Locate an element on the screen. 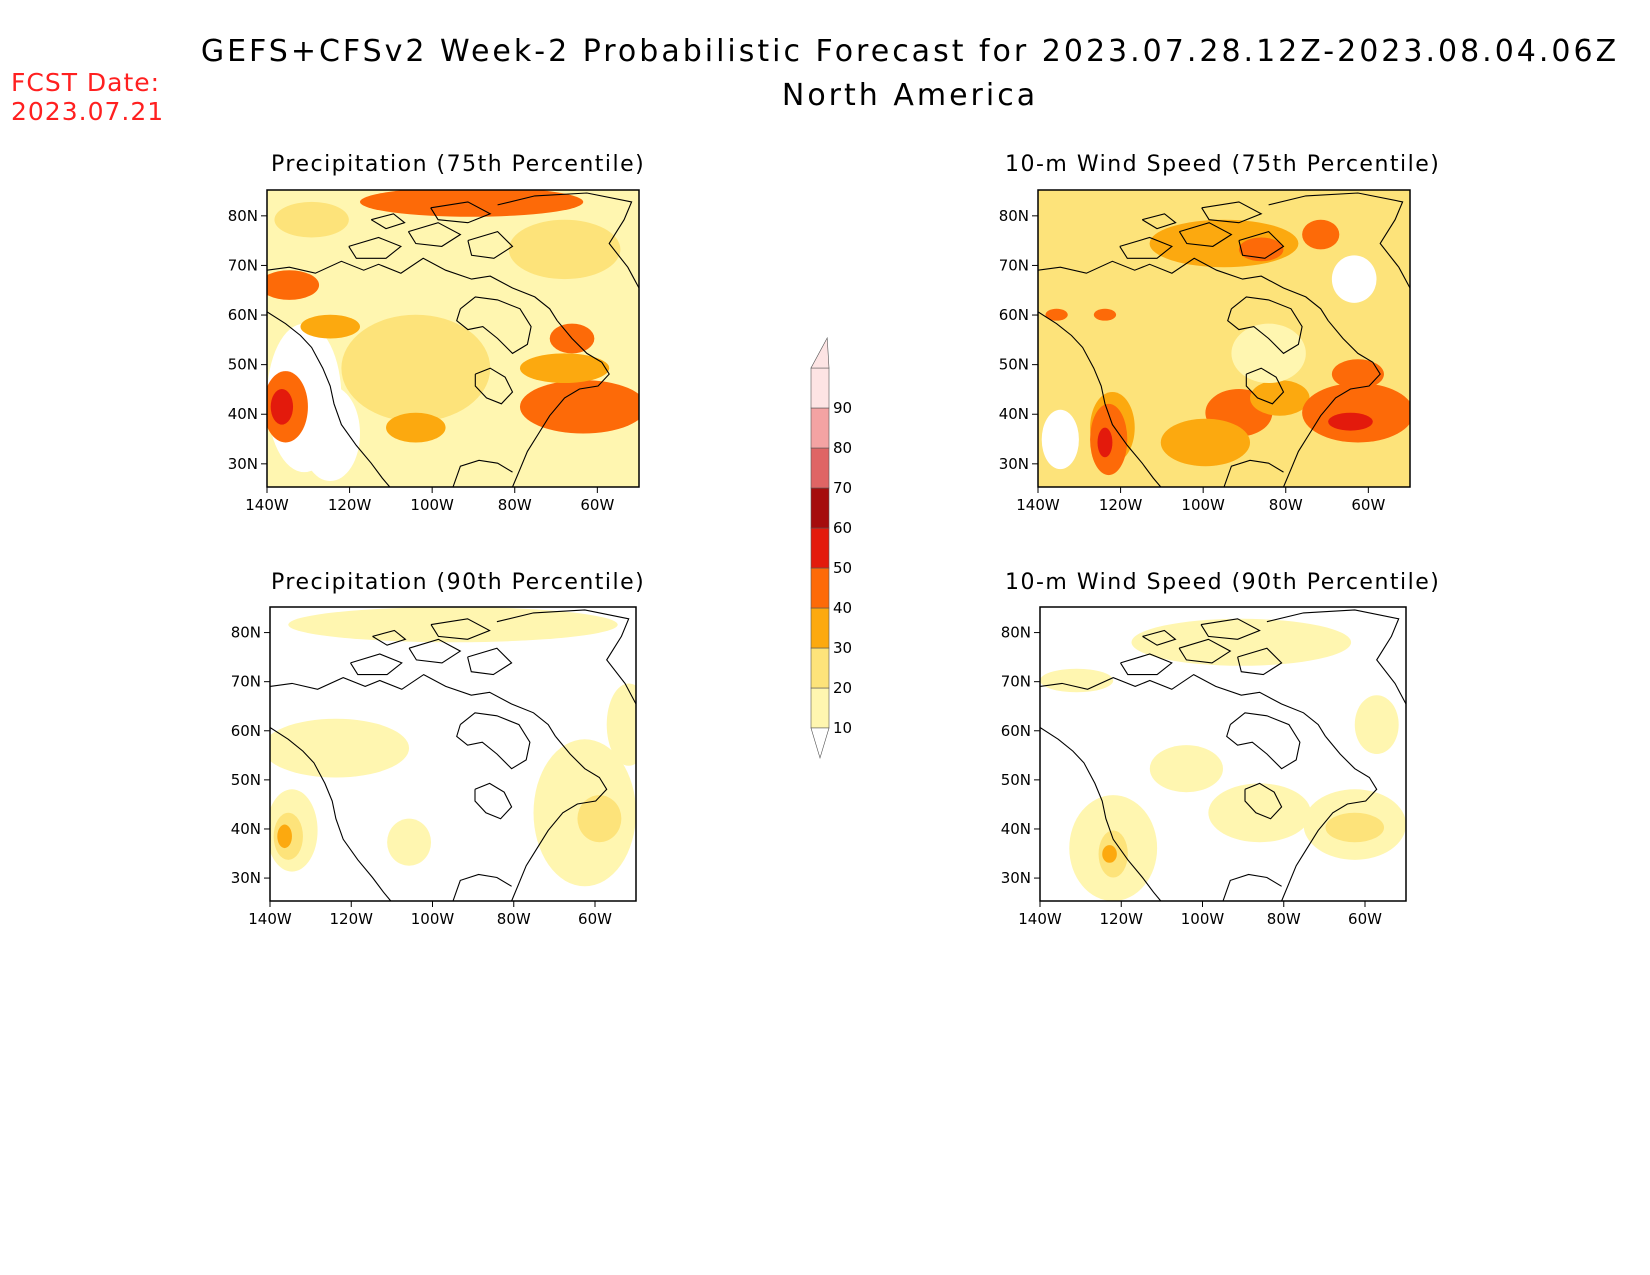 Image resolution: width=1650 pixels, height=1275 pixels. forecast-date-block: FCST Date: 2023.07.21 is located at coordinates (87, 97).